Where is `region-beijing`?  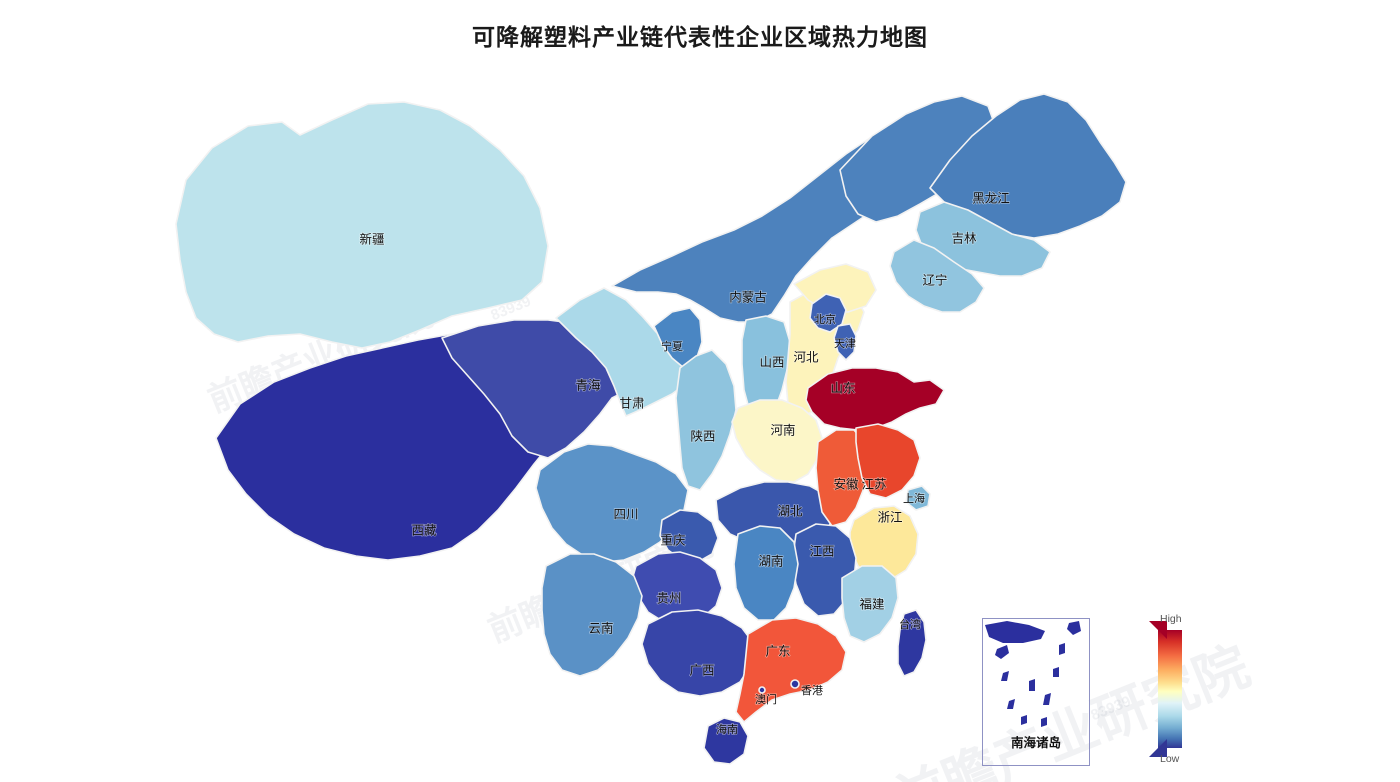
region-beijing is located at coordinates (828, 313).